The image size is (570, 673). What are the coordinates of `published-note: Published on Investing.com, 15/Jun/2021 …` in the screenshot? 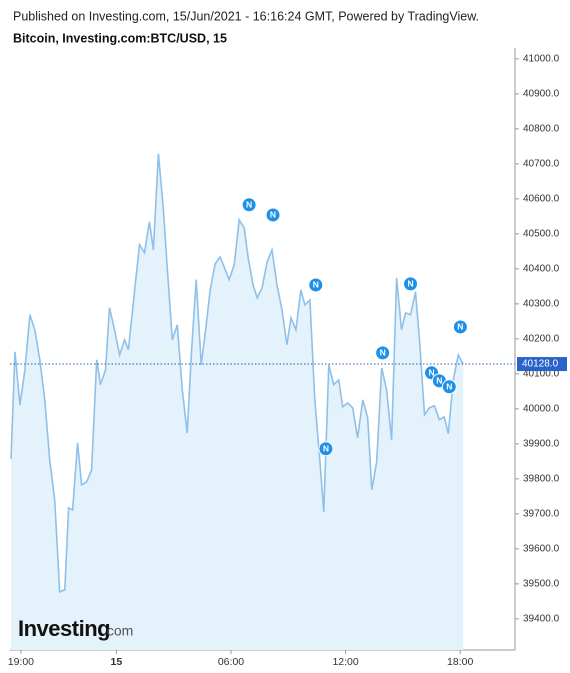 It's located at (246, 16).